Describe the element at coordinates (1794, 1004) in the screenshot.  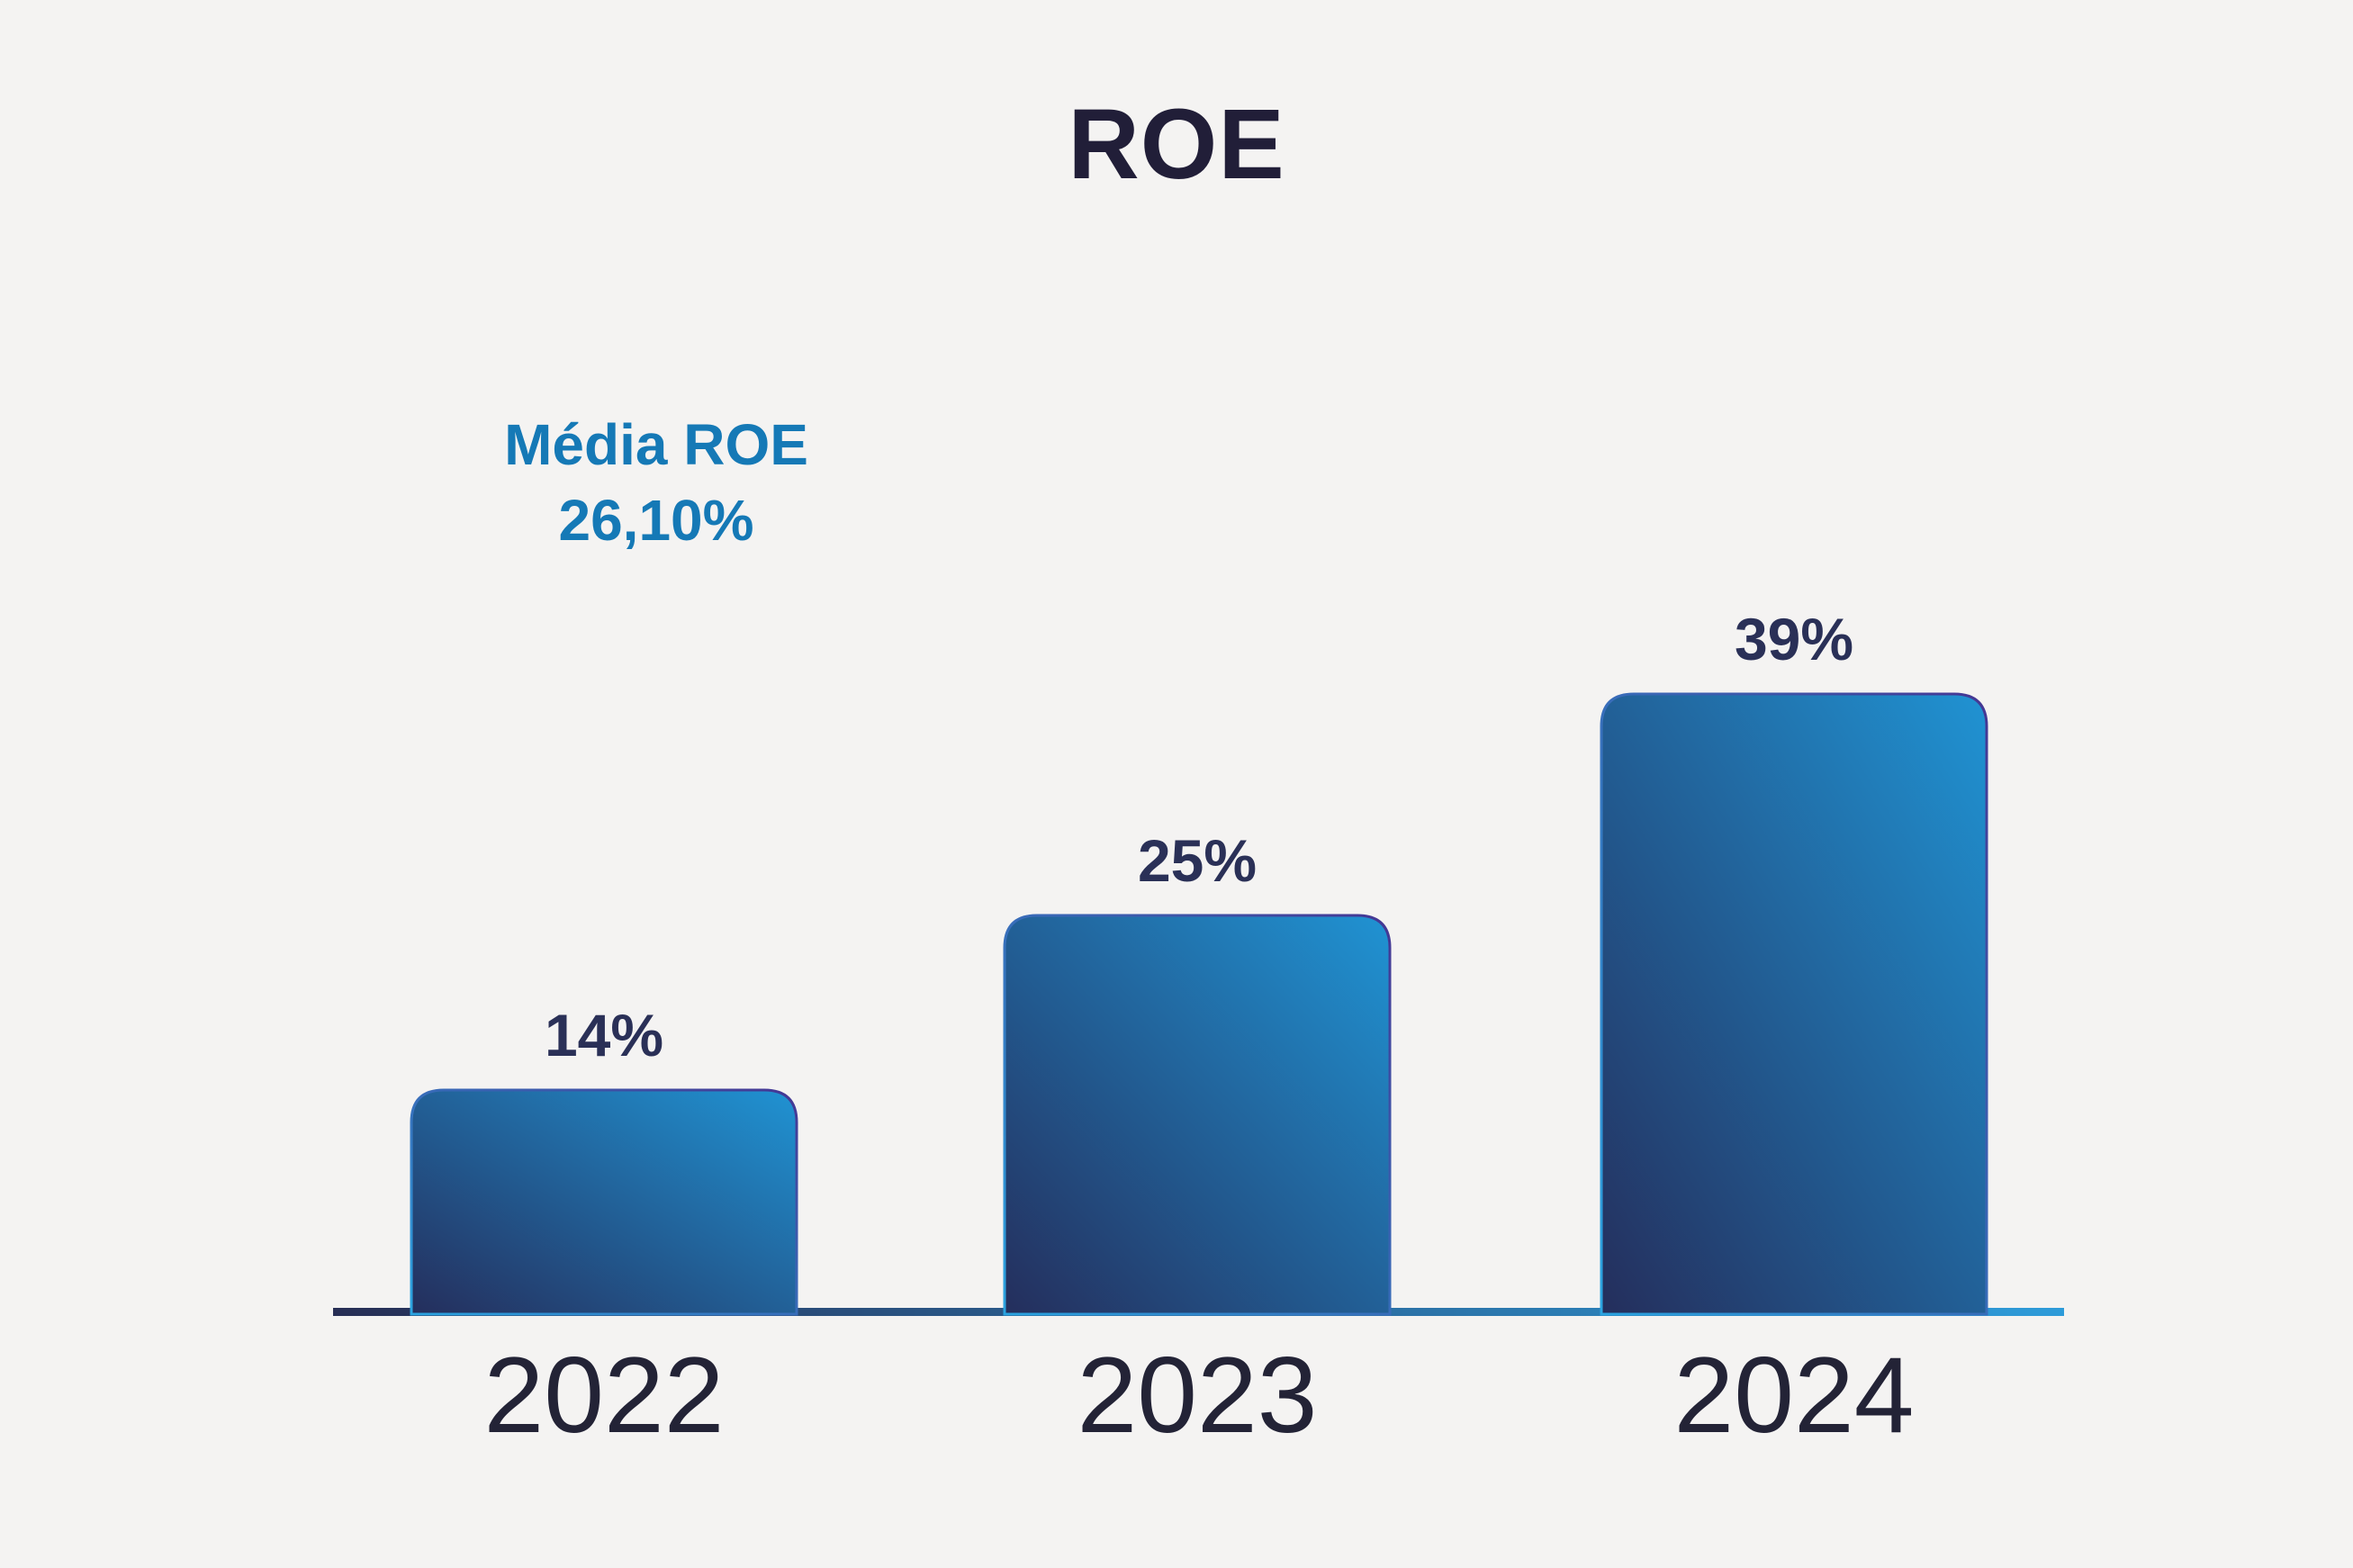
I see `bar-2024` at that location.